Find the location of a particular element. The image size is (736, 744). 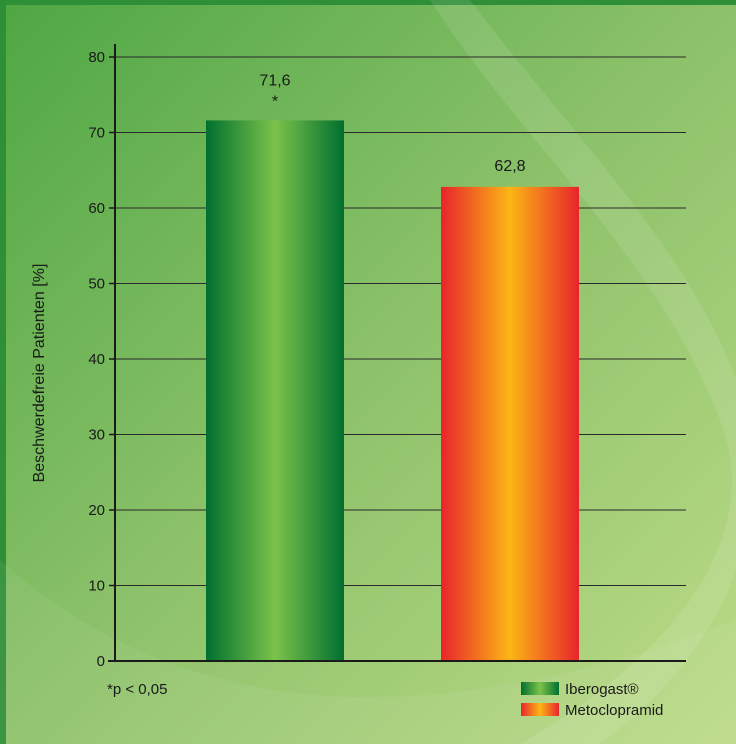

y-tick-labels: 0 10 20 30 40 50 60 70 80 is located at coordinates (96, 359).